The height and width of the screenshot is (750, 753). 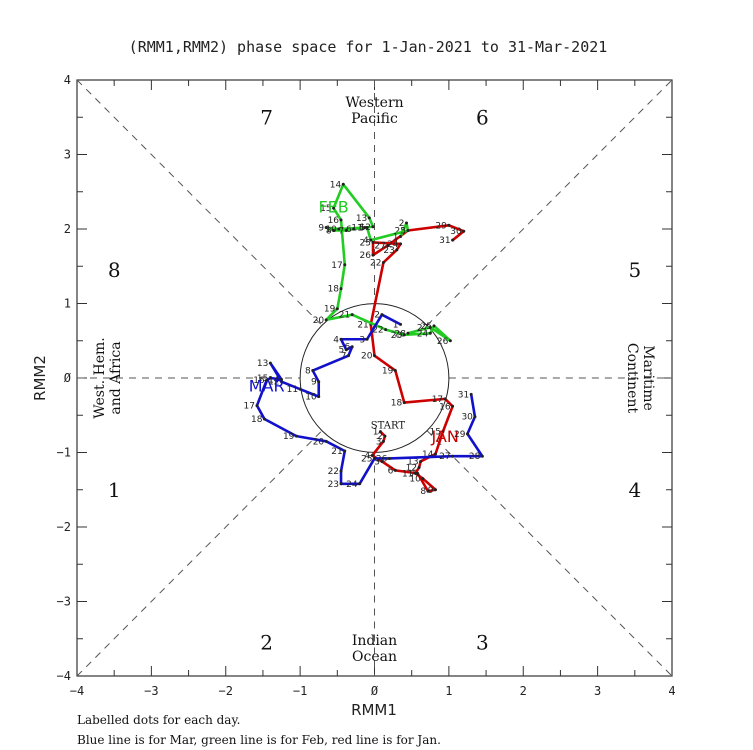 I want to click on month-label: FEB, so click(x=333, y=207).